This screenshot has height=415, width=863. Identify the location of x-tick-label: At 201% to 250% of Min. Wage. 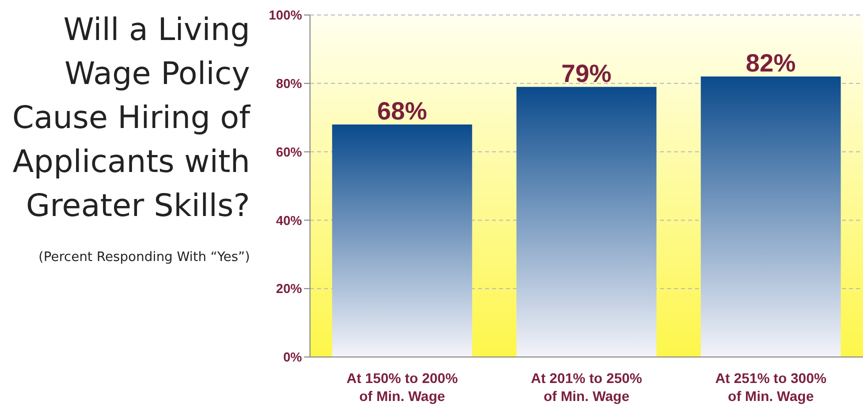
(586, 387).